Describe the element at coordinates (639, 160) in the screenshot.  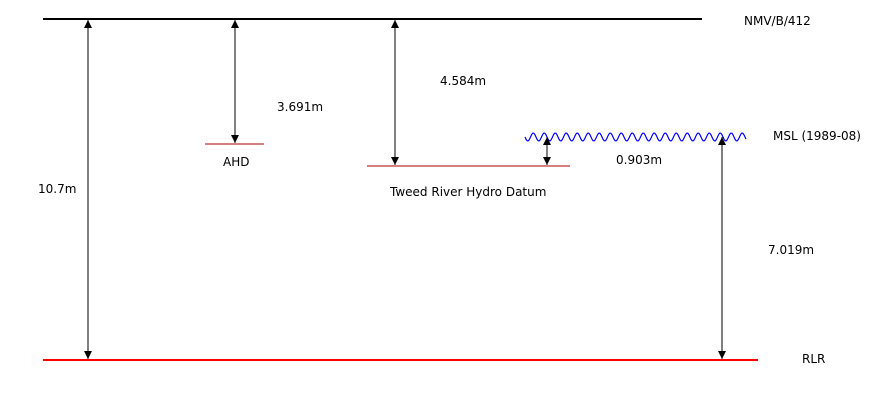
I see `tweed-msl-distance: 0.903m` at that location.